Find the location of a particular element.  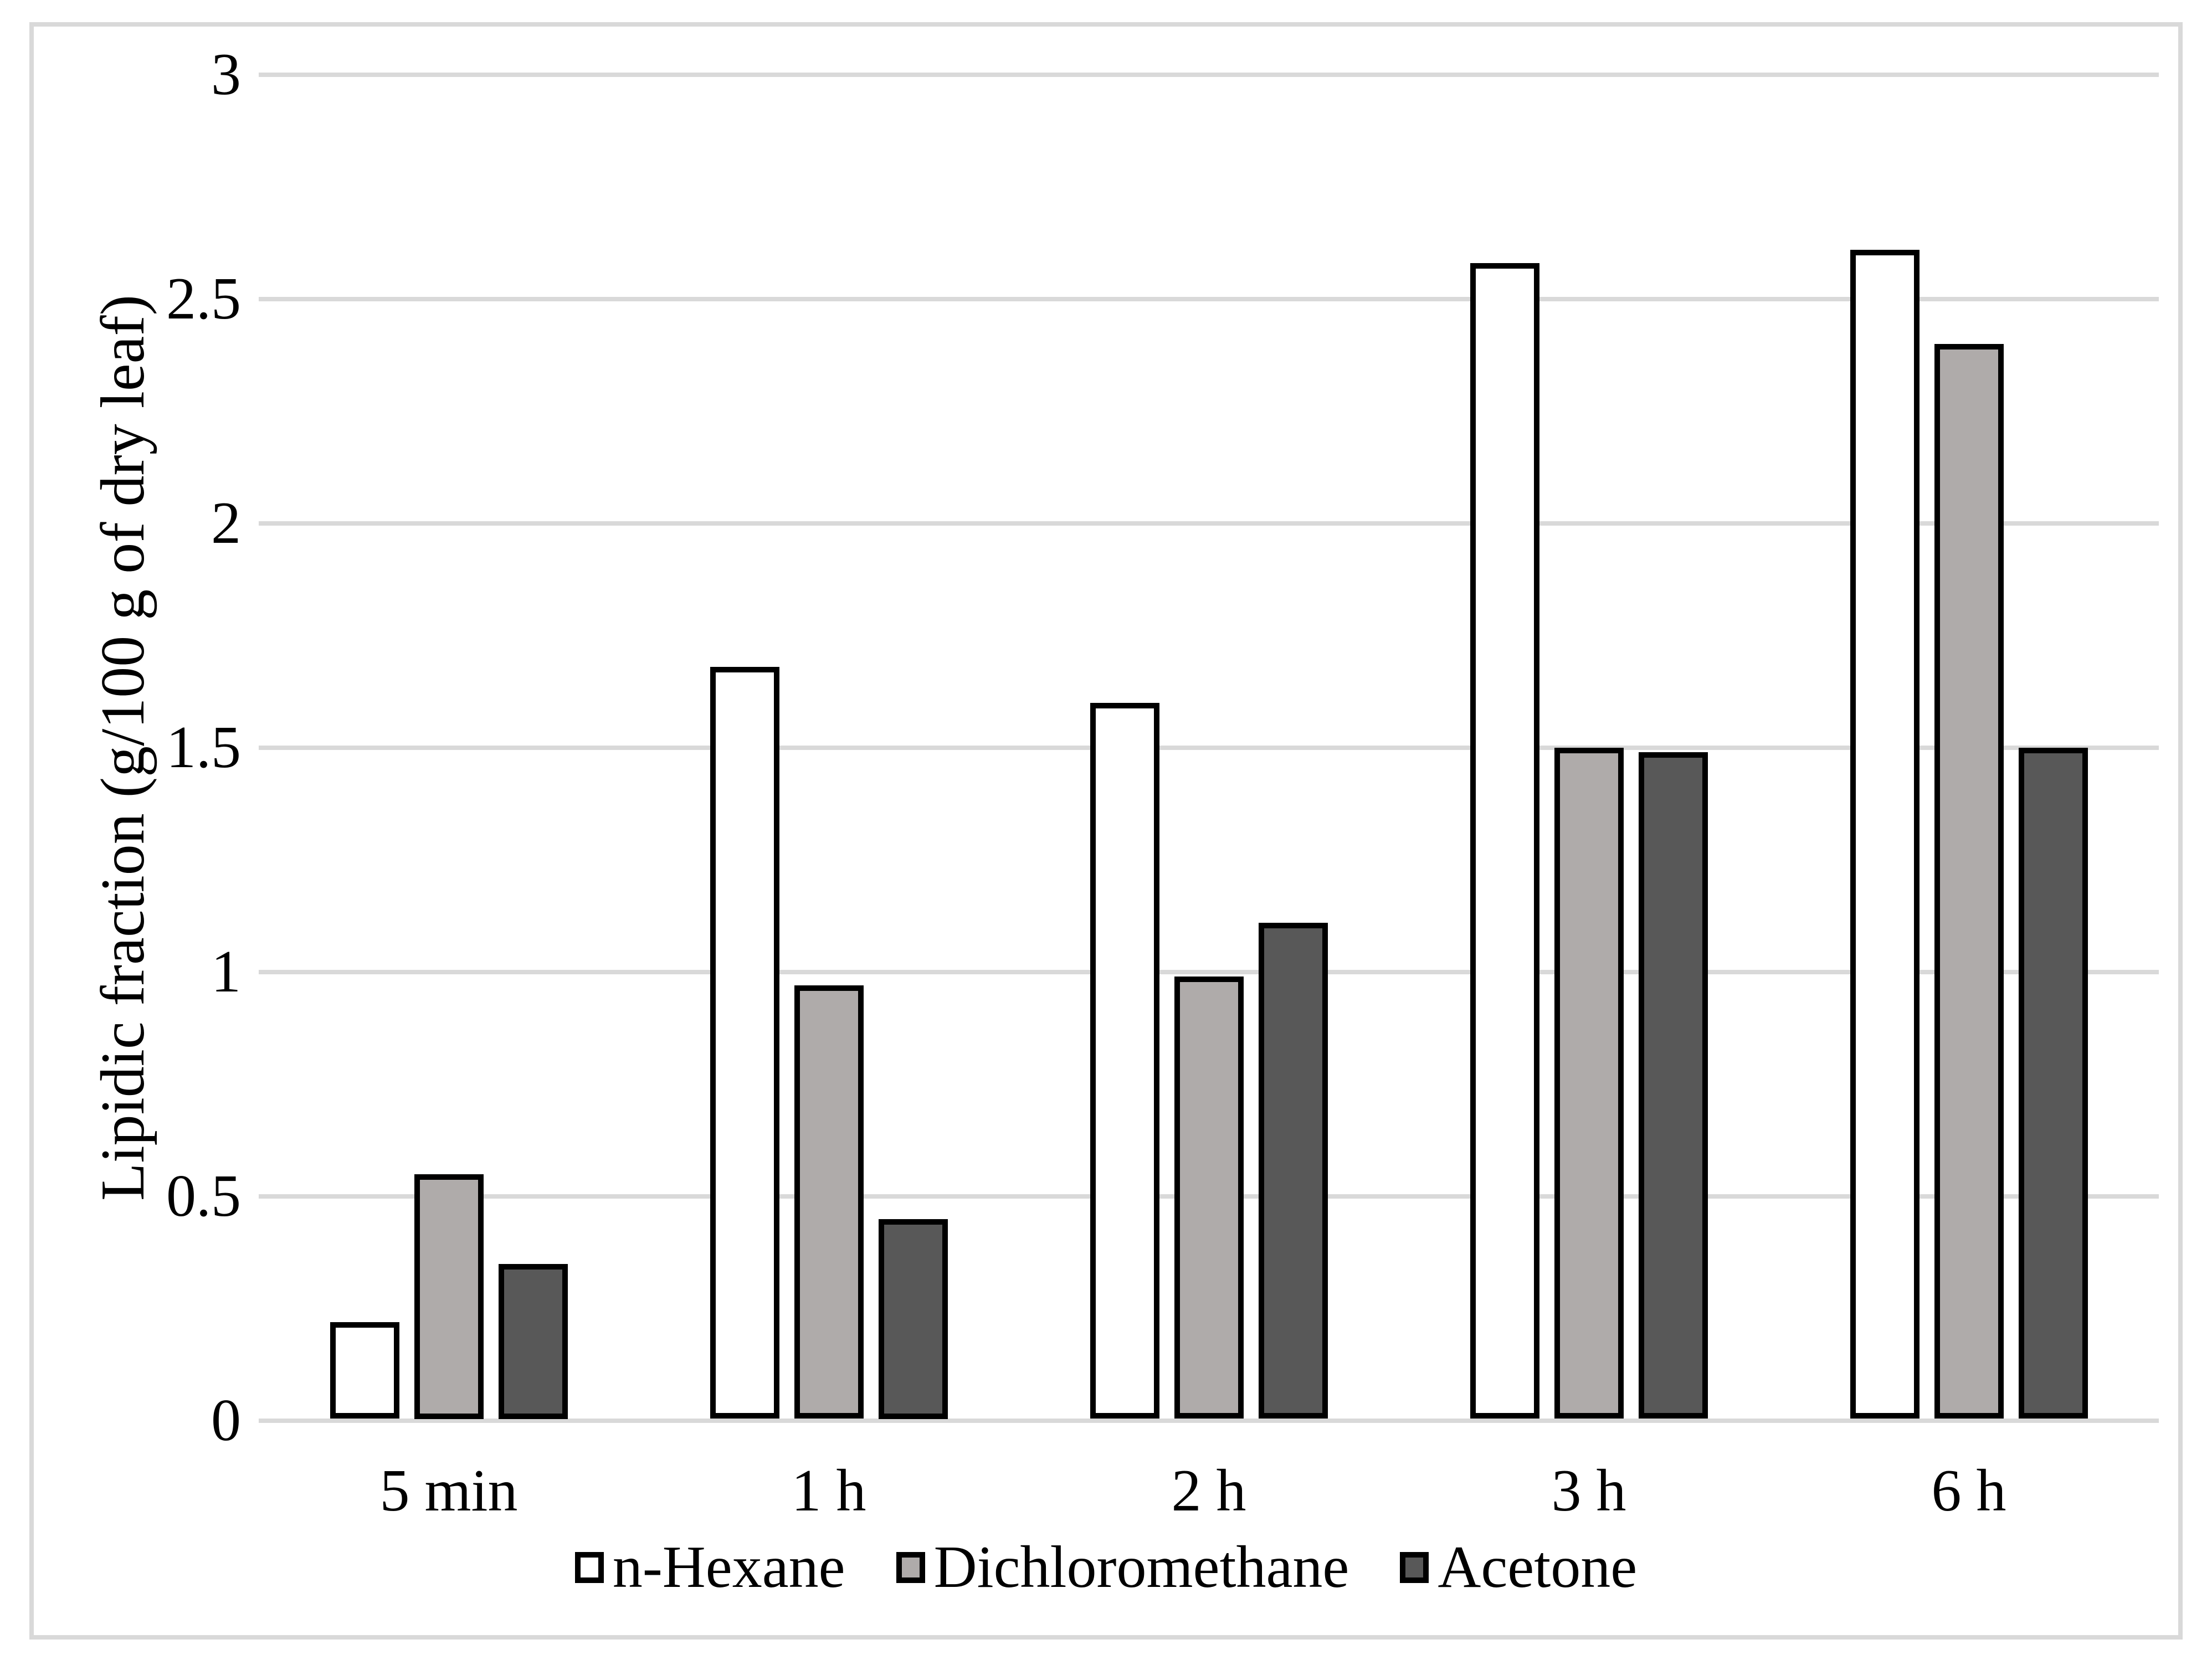

legend-label: n-Hexane is located at coordinates (728, 1567).